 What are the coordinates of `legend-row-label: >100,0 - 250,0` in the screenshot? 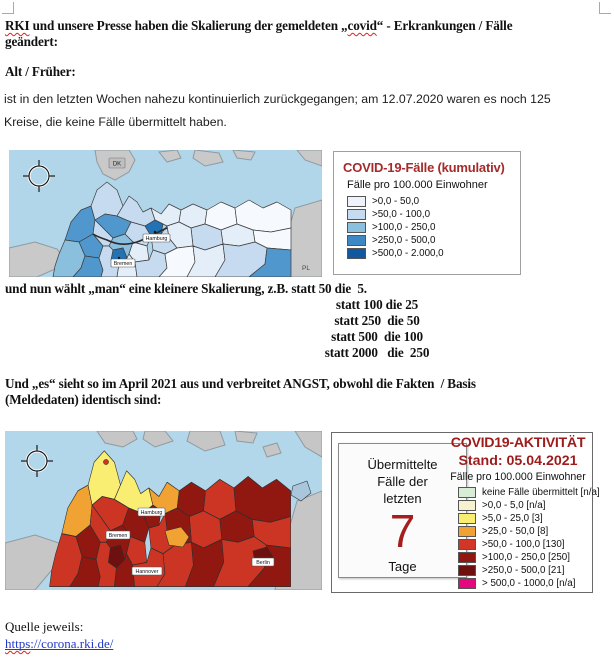 It's located at (404, 227).